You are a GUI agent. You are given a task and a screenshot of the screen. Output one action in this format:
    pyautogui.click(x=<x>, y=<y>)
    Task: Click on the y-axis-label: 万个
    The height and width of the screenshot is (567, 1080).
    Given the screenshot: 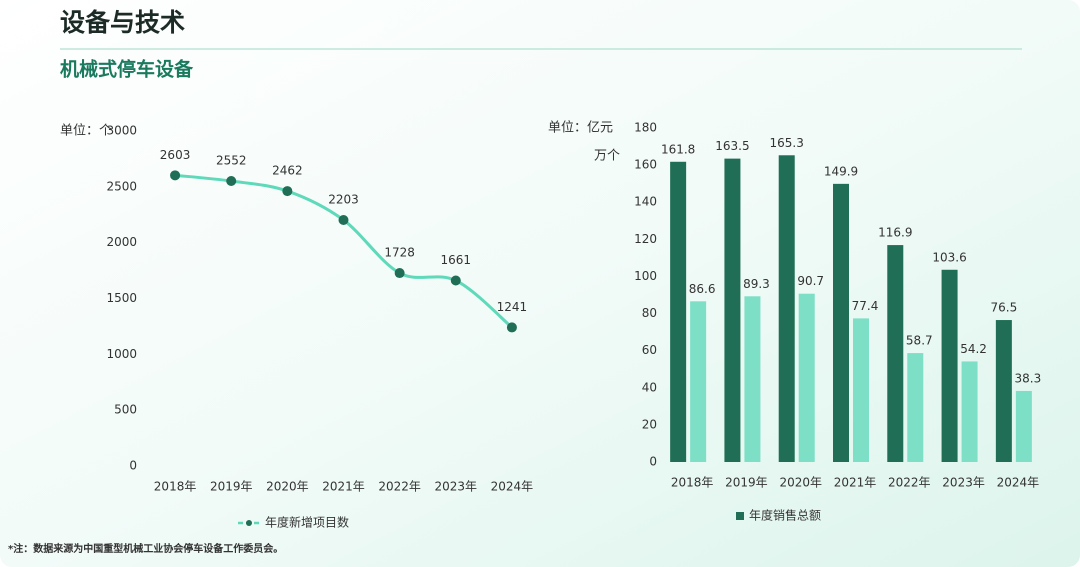 What is the action you would take?
    pyautogui.click(x=607, y=156)
    